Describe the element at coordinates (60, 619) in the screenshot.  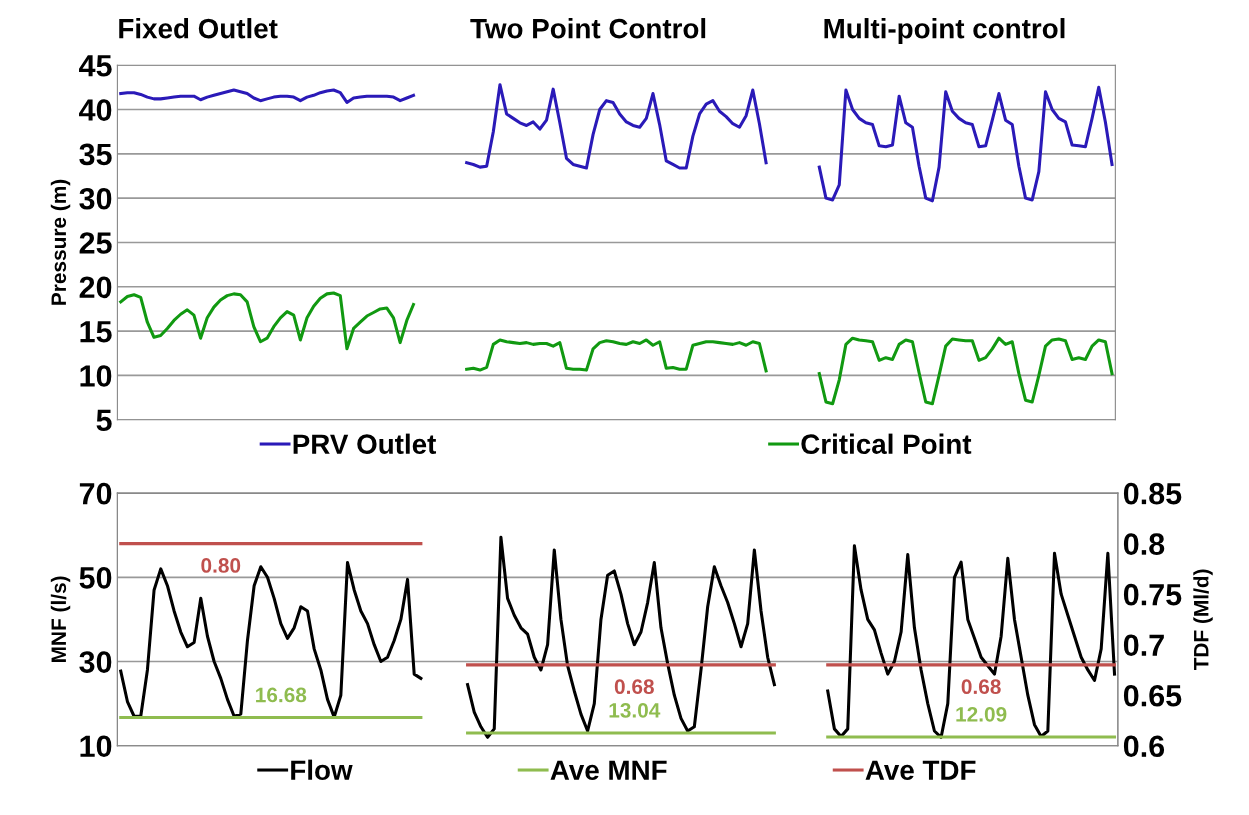
I see `y-axis-title: MNF (l/s)` at that location.